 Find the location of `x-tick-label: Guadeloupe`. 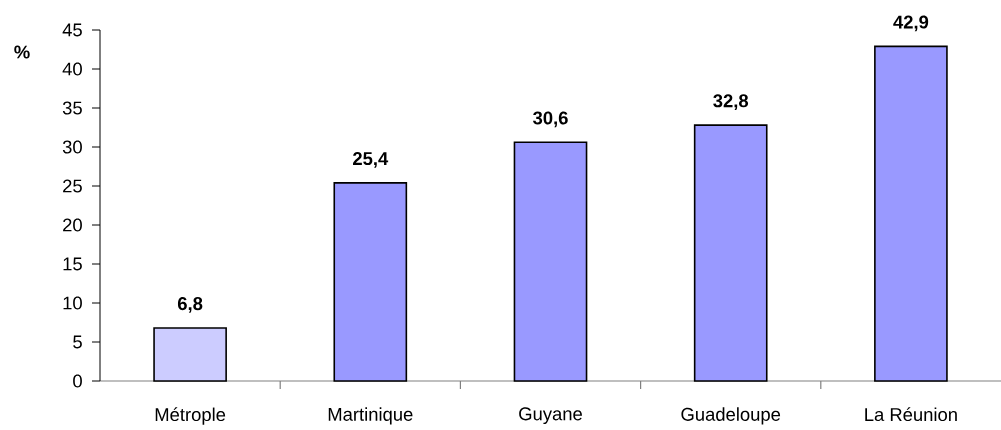

x-tick-label: Guadeloupe is located at coordinates (731, 416).